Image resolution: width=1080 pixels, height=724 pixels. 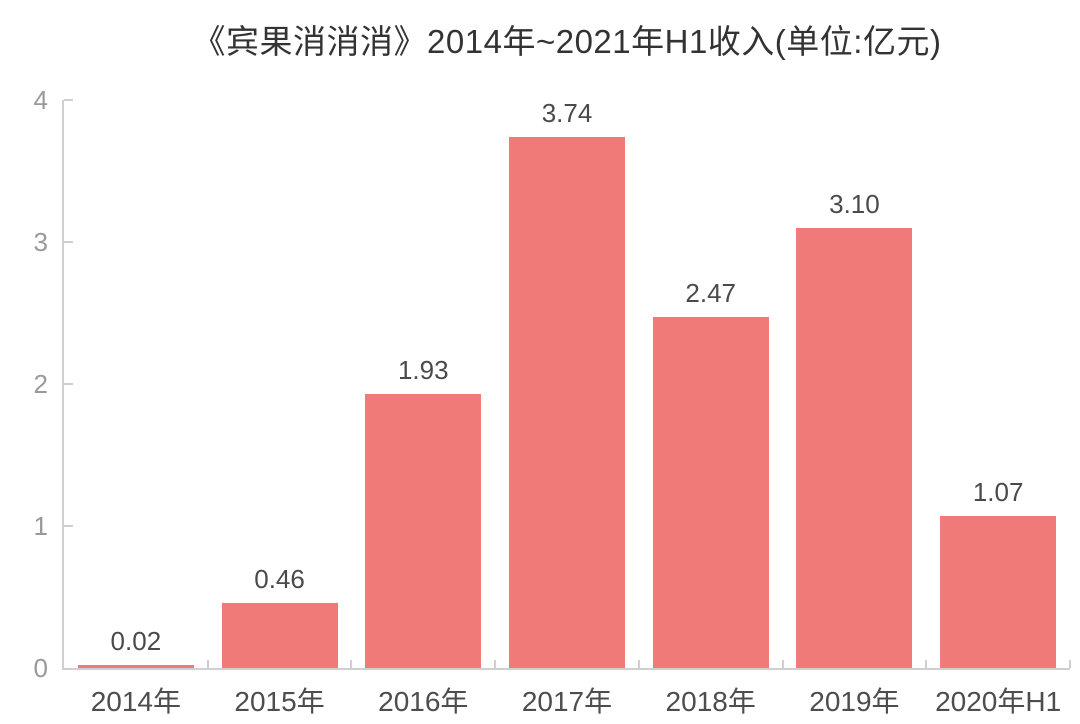 I want to click on bar-2018年, so click(x=710, y=492).